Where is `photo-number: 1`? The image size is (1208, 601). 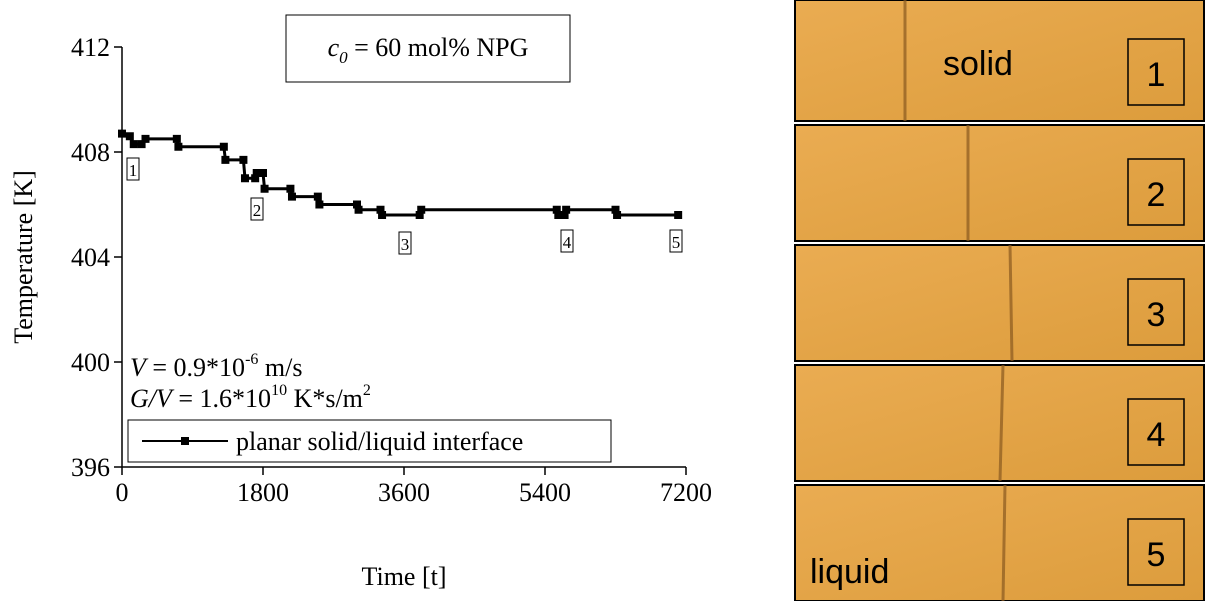
photo-number: 1 is located at coordinates (1156, 75).